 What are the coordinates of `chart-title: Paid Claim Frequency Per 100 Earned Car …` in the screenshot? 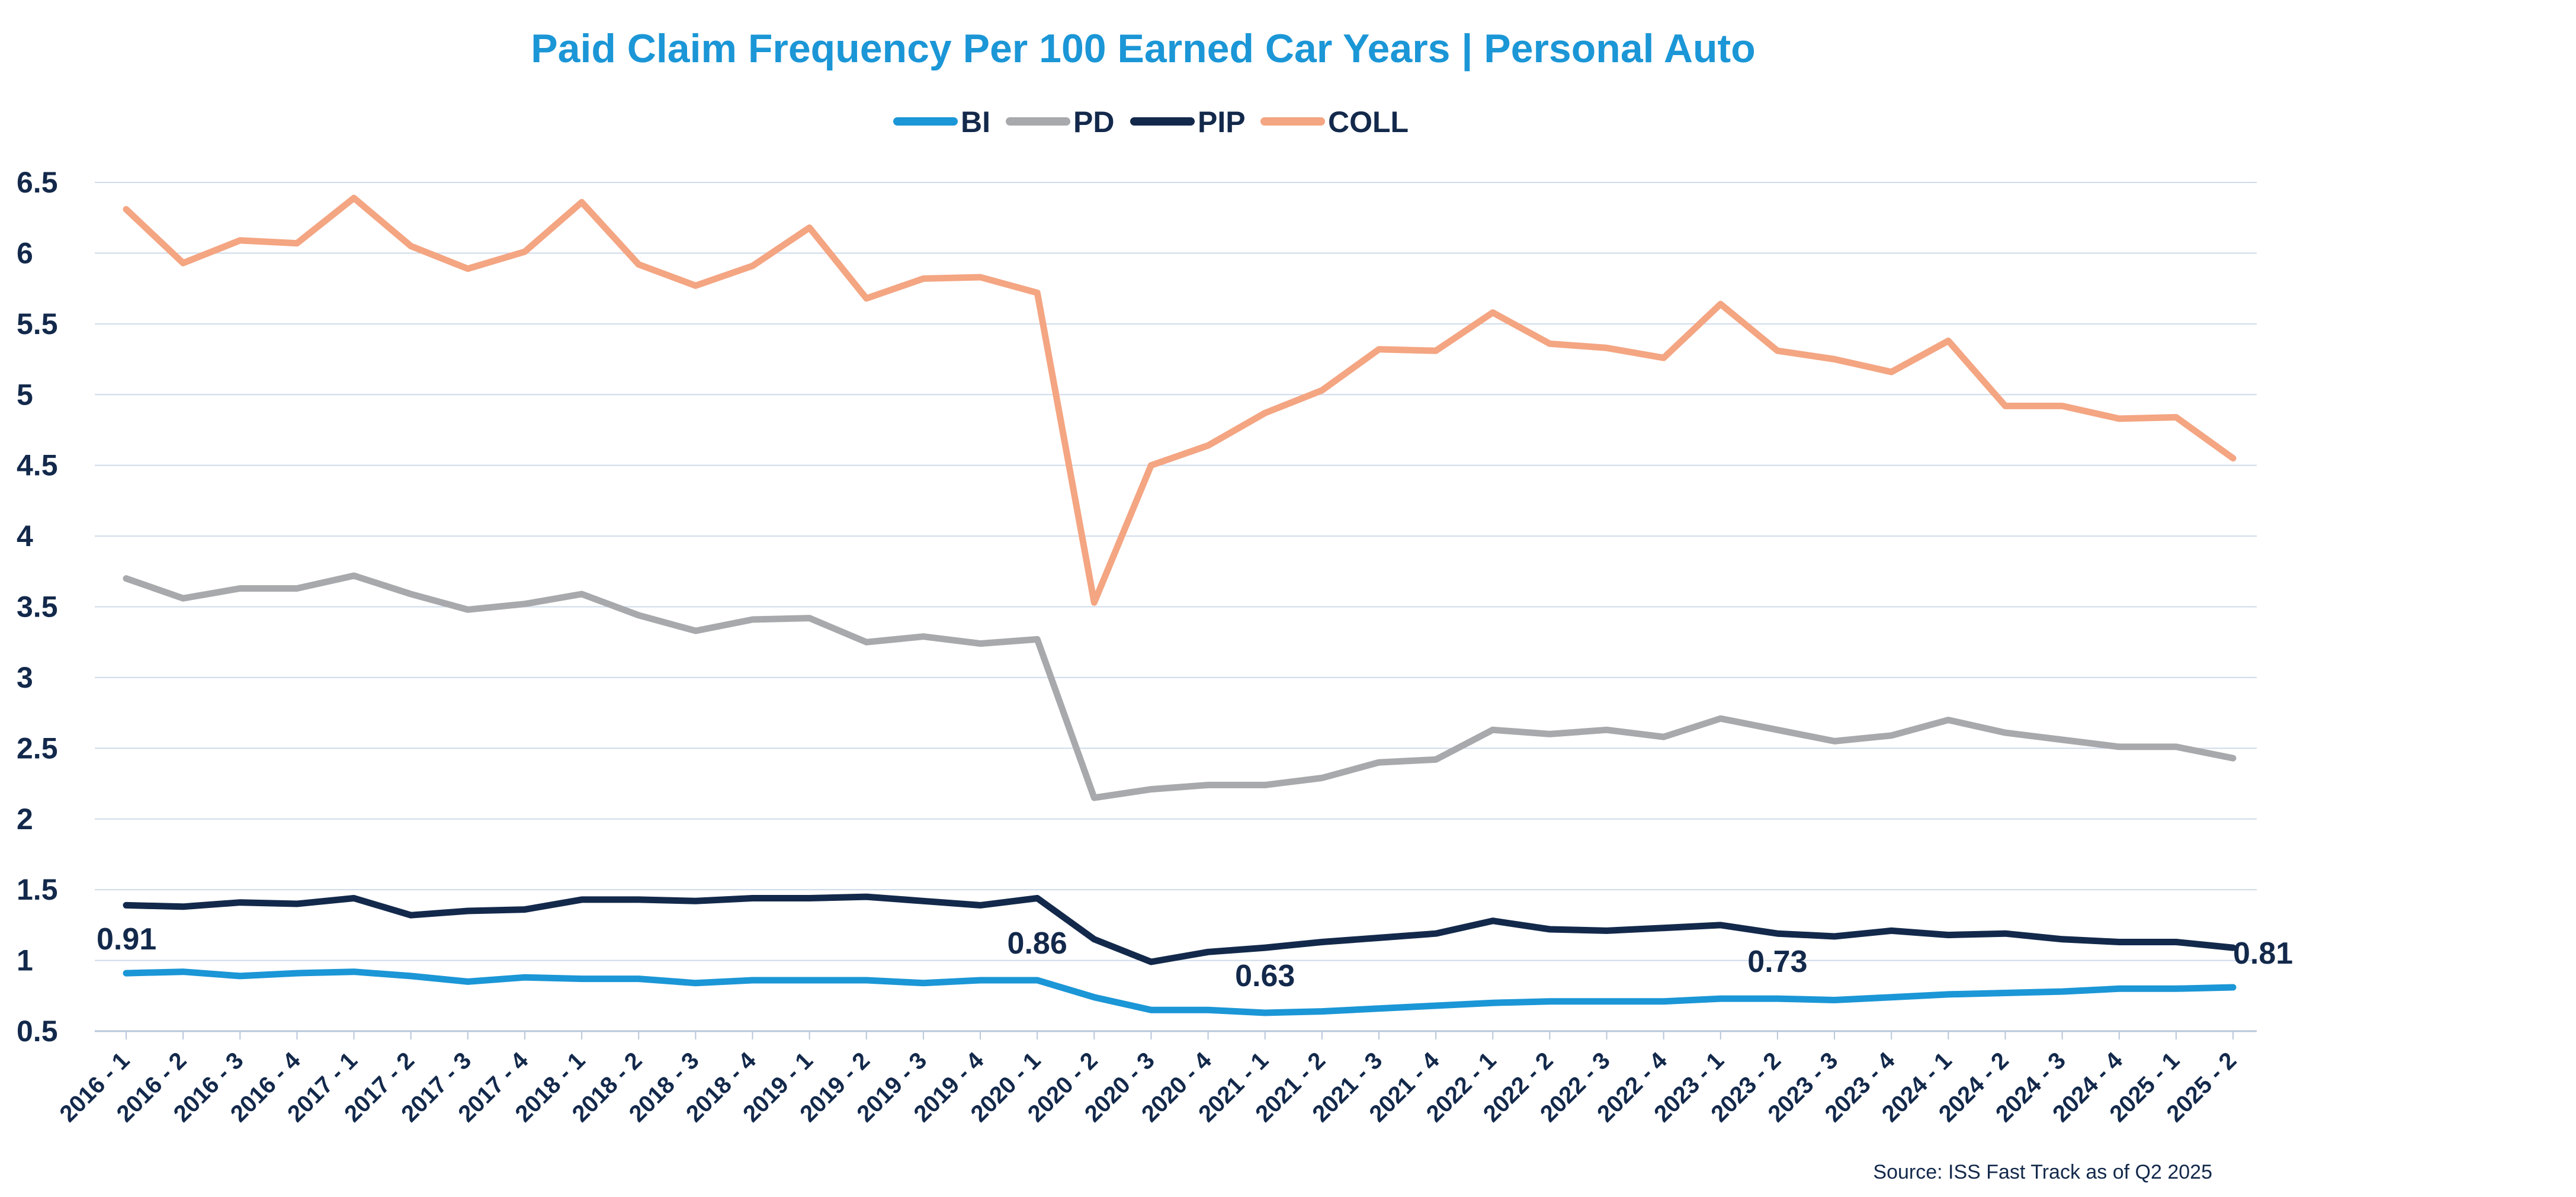 It's located at (1143, 49).